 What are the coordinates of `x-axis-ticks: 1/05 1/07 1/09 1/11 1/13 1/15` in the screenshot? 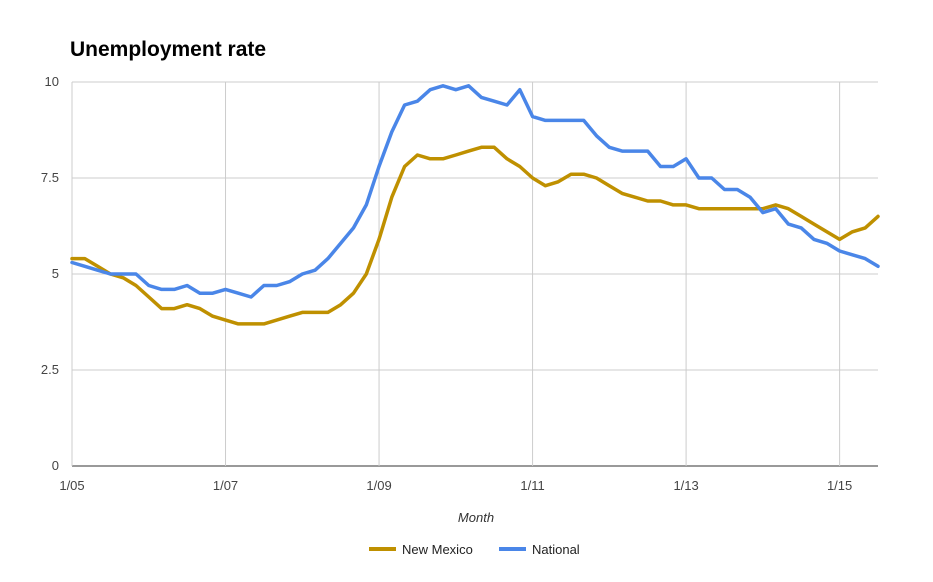 It's located at (455, 485).